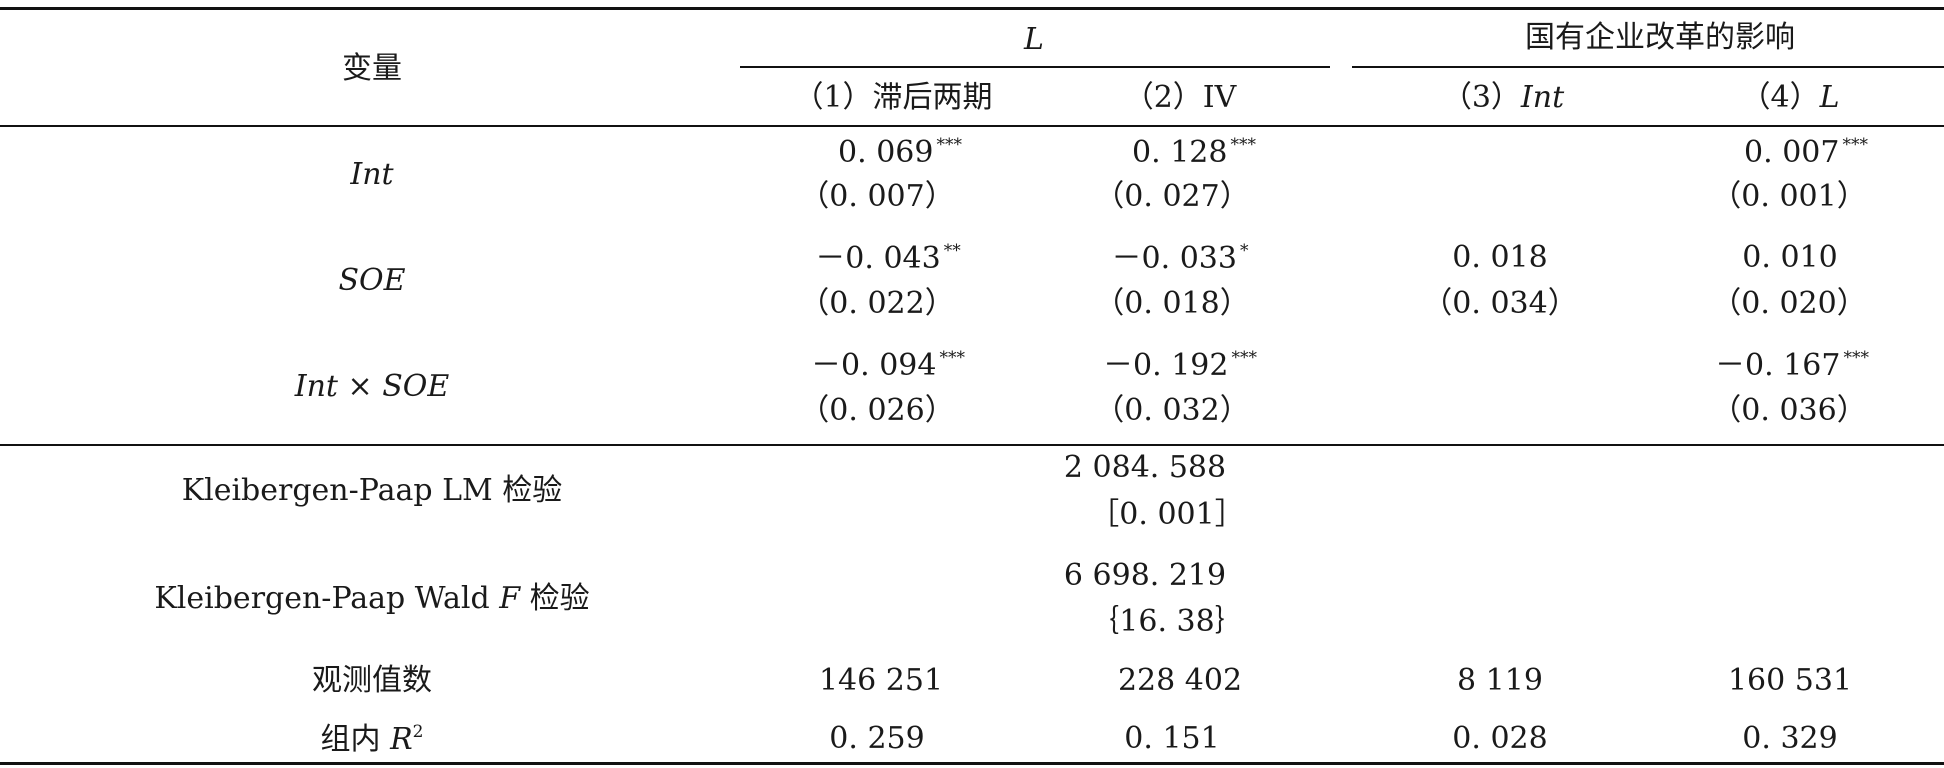 The image size is (1944, 768). I want to click on col3-header: （3）Int, so click(1503, 97).